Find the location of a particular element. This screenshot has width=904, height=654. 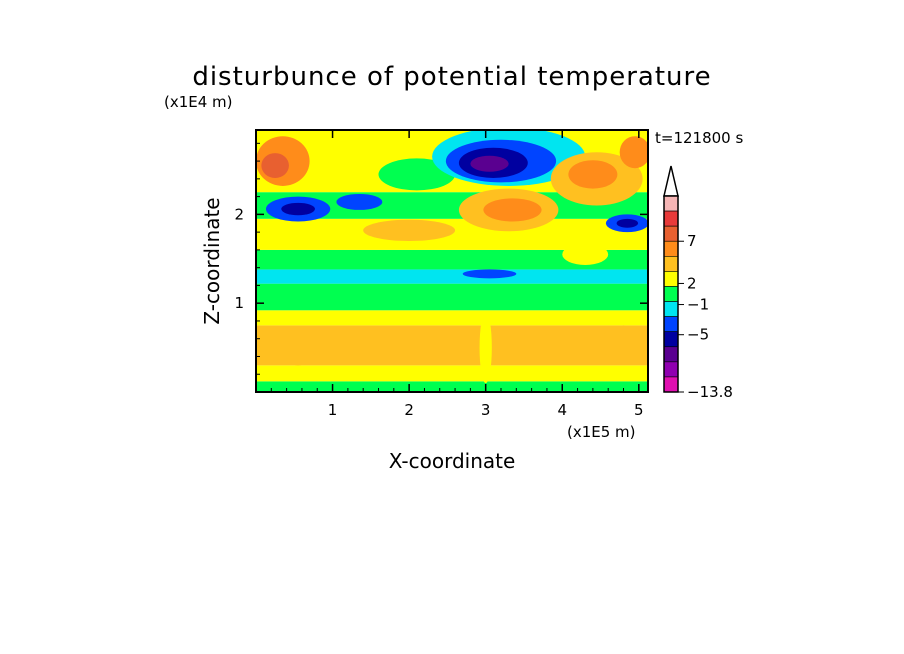

x-scale-label: (x1E5 m) is located at coordinates (601, 432).